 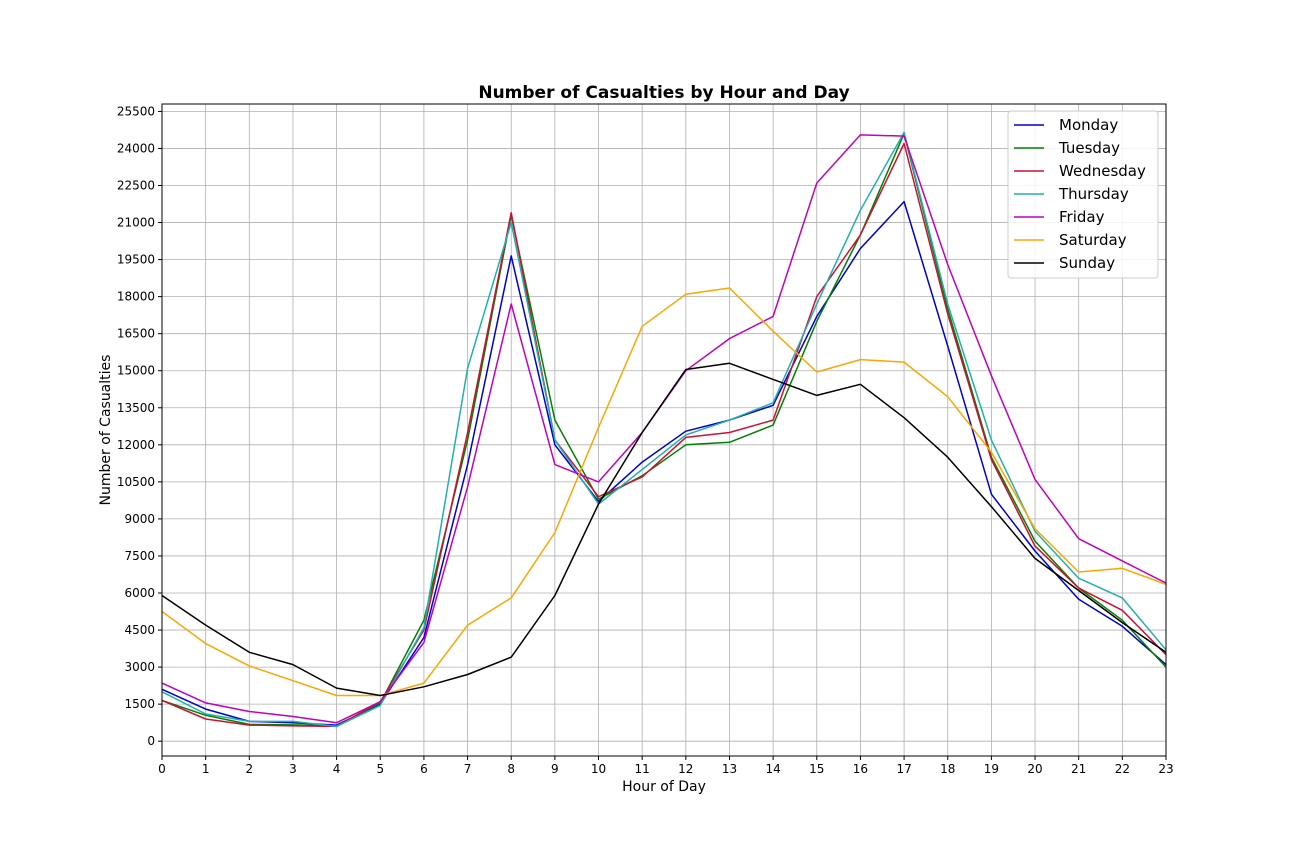 I want to click on x-axis-label: Hour of Day, so click(x=664, y=787).